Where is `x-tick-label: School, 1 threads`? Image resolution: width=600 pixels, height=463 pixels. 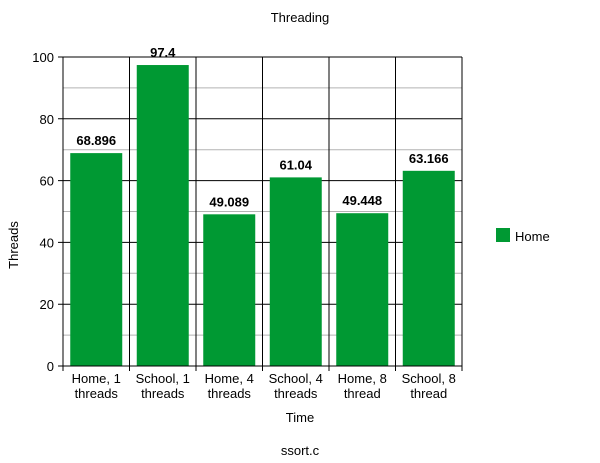
x-tick-label: School, 1 threads is located at coordinates (163, 386).